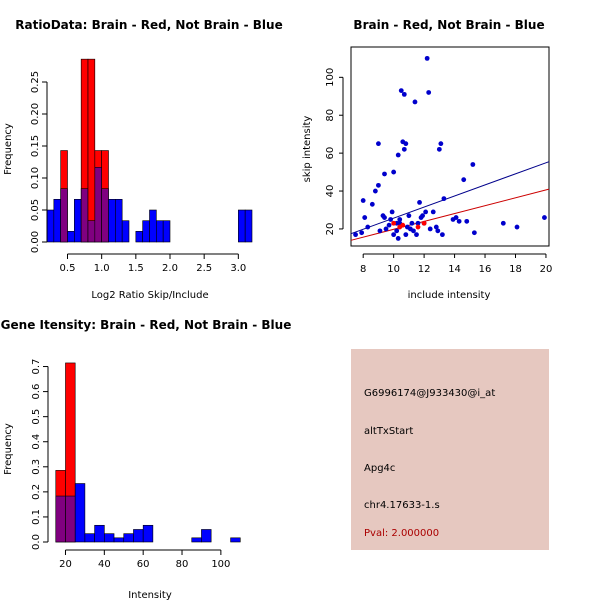 Image resolution: width=600 pixels, height=600 pixels. Describe the element at coordinates (307, 149) in the screenshot. I see `scatter-ylabel: skip intensity` at that location.